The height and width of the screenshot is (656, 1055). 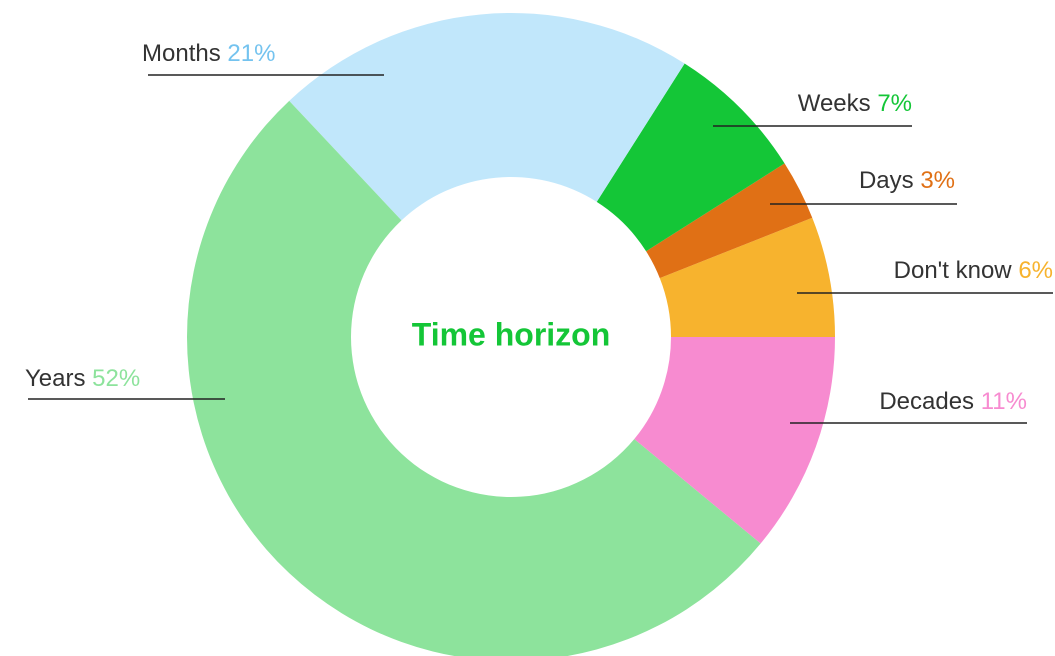 I want to click on slice-label: Months 21%, so click(x=263, y=58).